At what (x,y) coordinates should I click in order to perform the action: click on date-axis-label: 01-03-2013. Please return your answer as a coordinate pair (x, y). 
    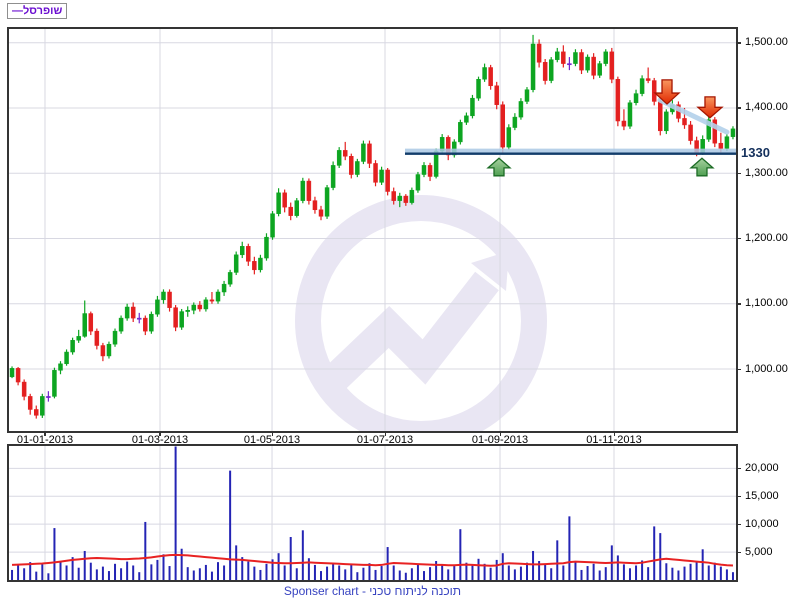
    Looking at the image, I should click on (160, 440).